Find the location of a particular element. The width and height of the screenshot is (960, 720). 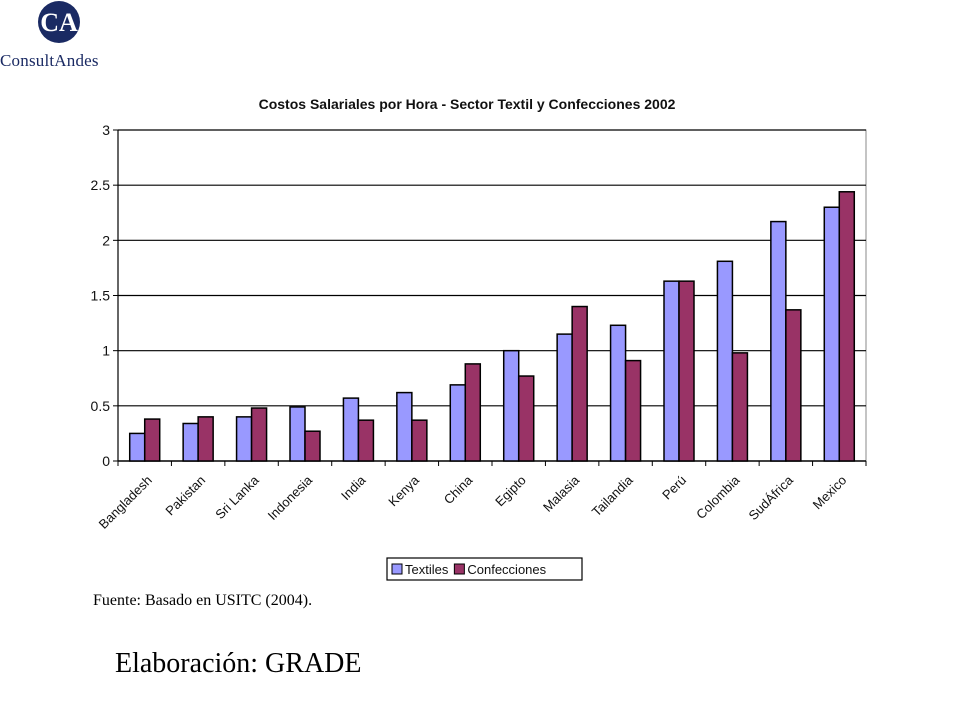

legend-box is located at coordinates (484, 569).